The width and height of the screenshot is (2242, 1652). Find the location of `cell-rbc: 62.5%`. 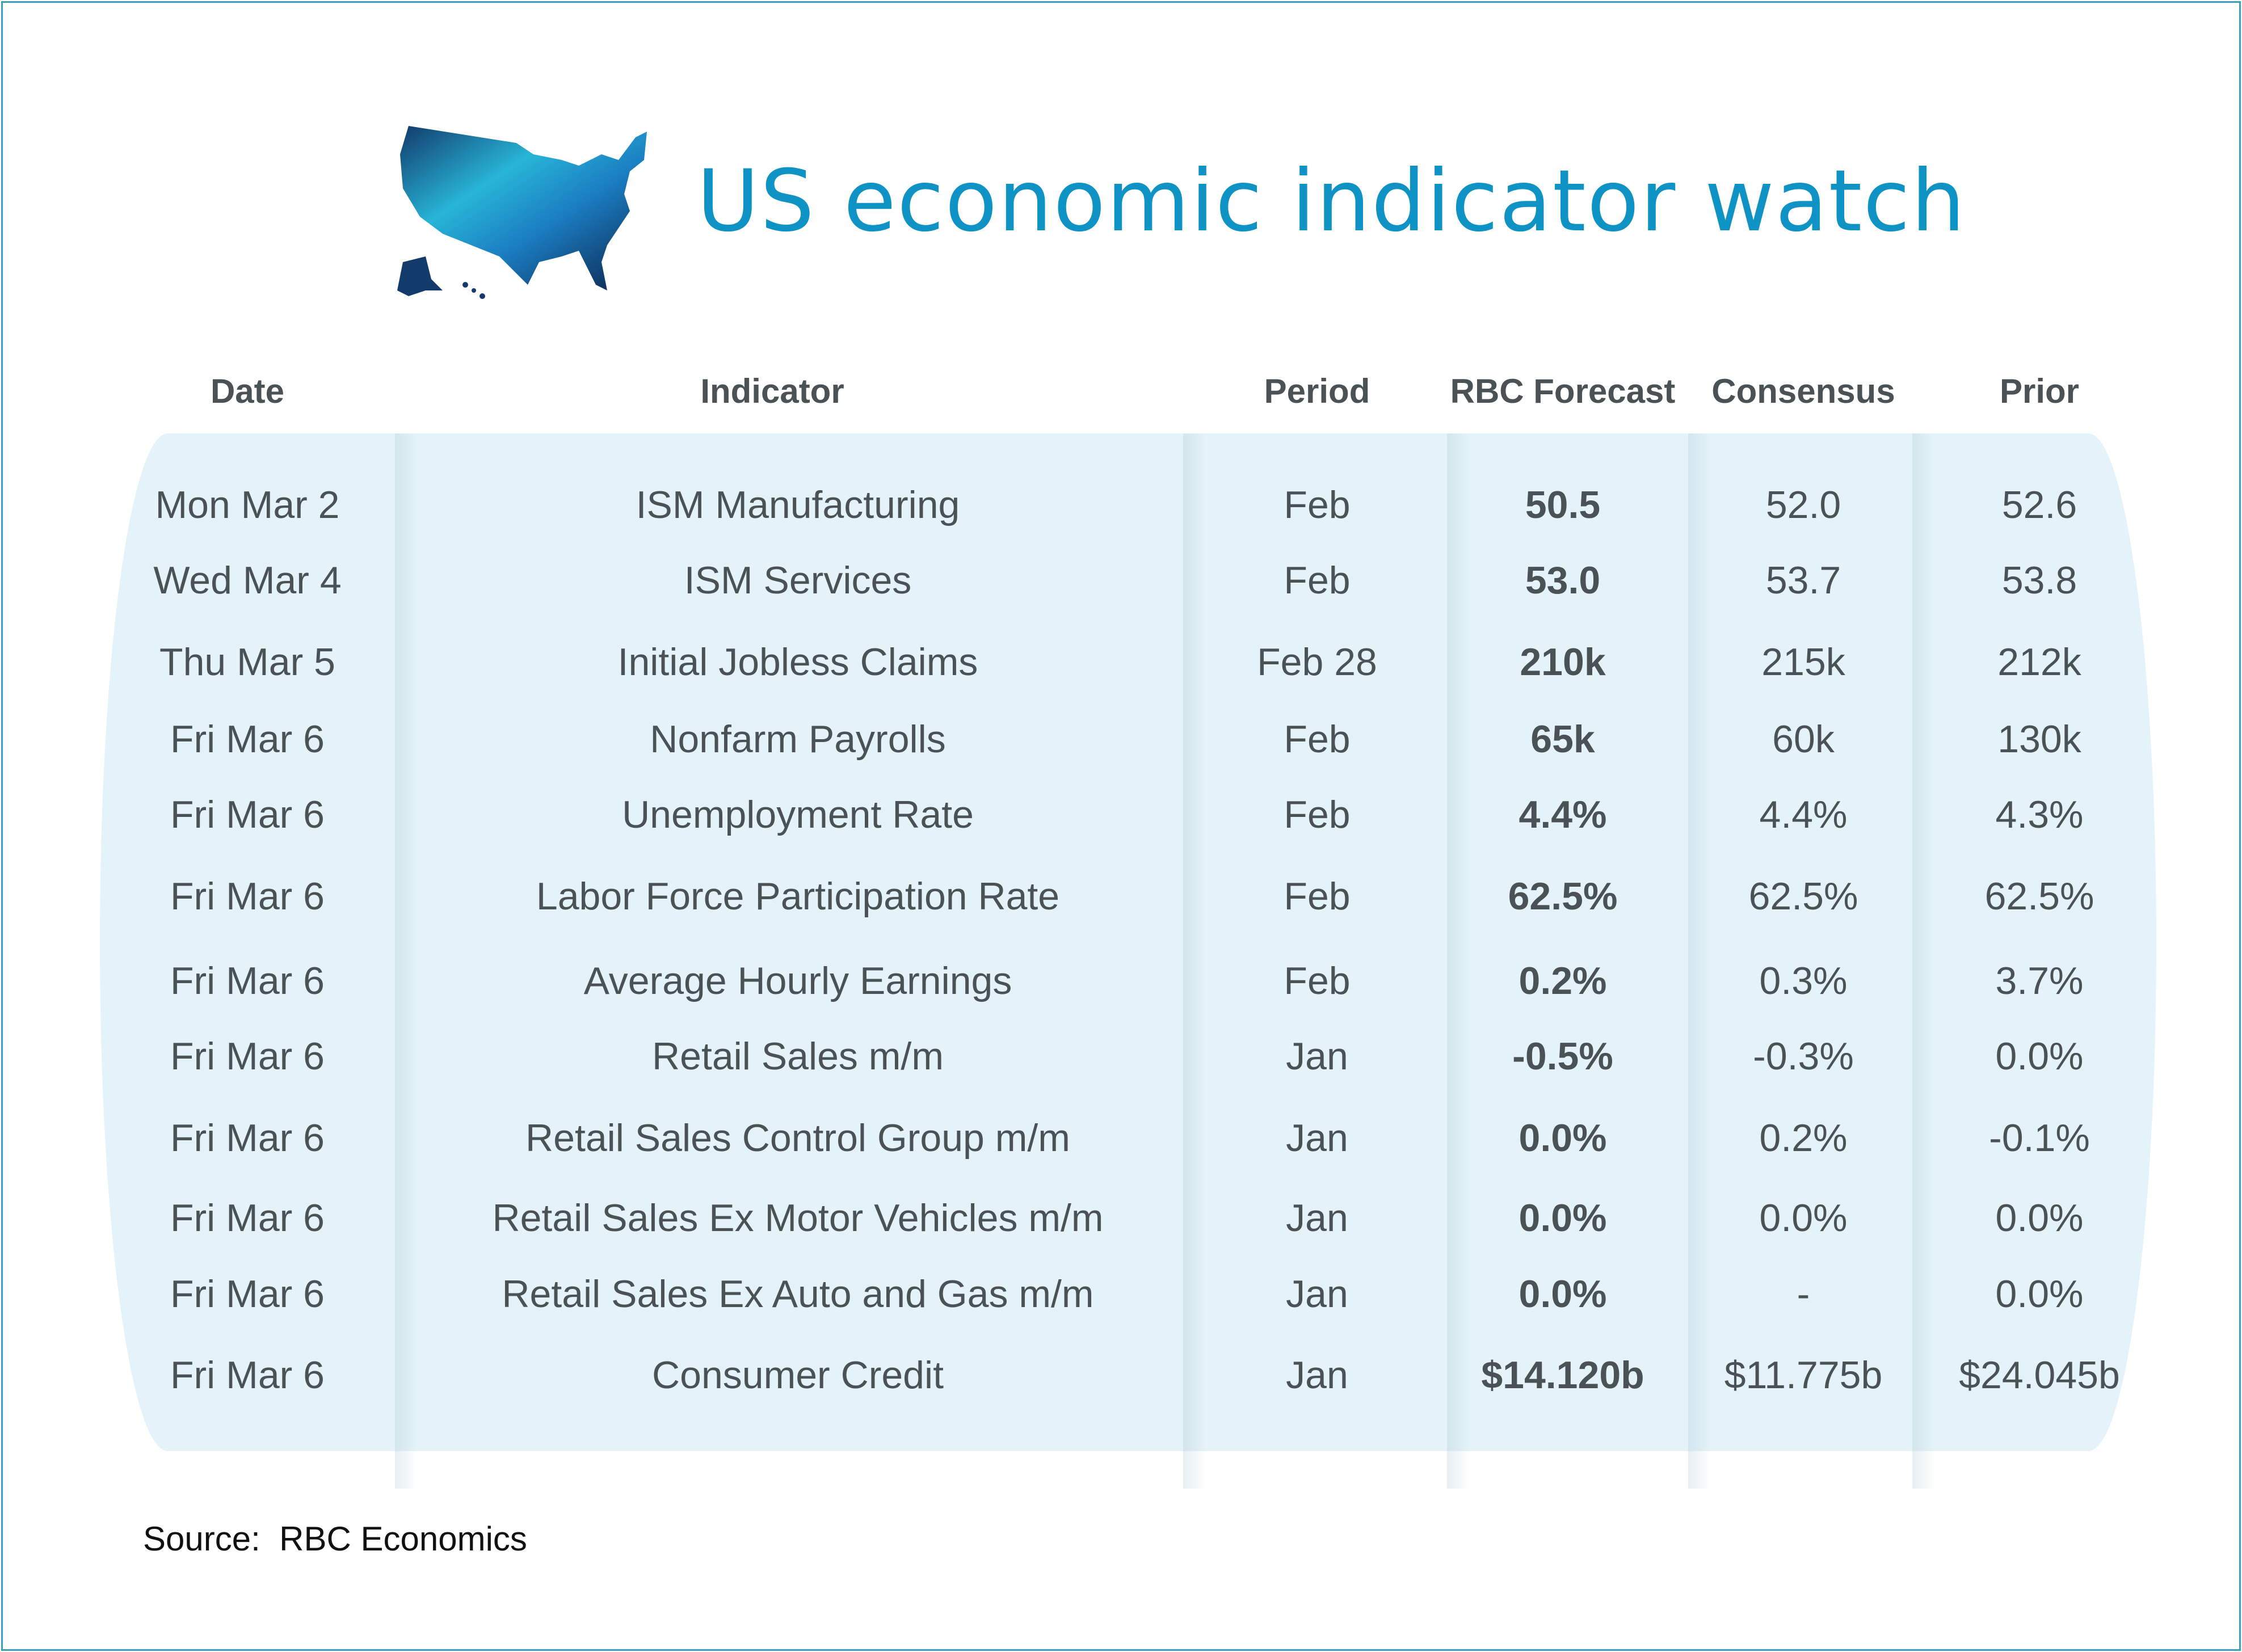

cell-rbc: 62.5% is located at coordinates (1563, 896).